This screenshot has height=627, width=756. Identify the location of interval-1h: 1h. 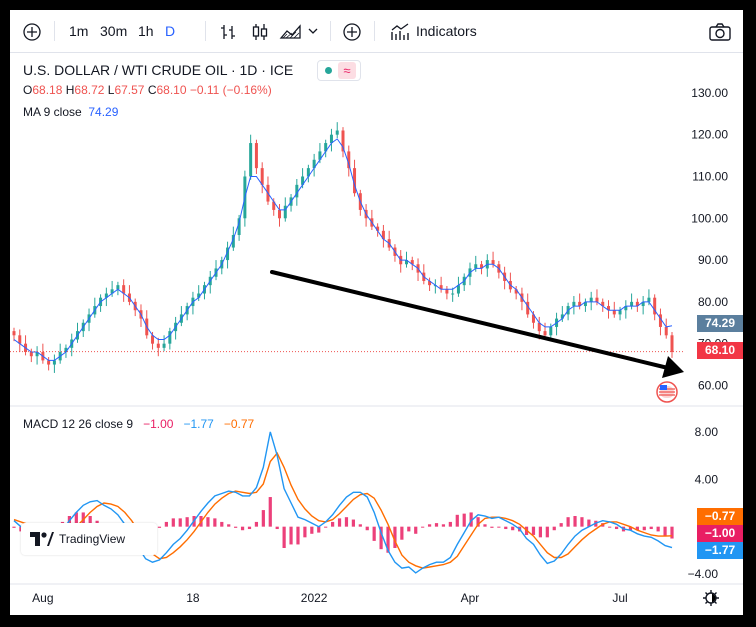
(146, 31).